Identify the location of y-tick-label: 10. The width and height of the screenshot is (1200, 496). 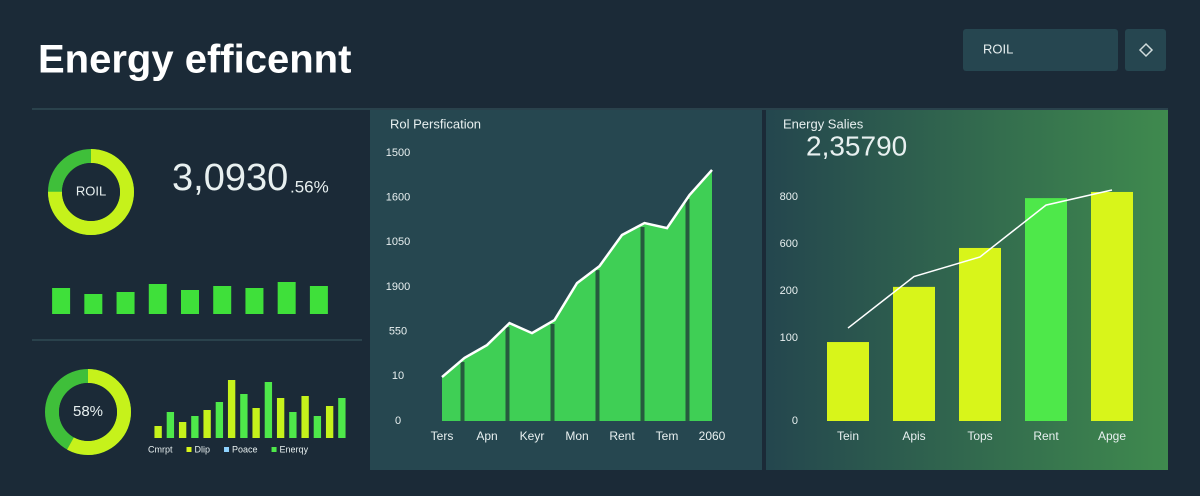
(398, 376).